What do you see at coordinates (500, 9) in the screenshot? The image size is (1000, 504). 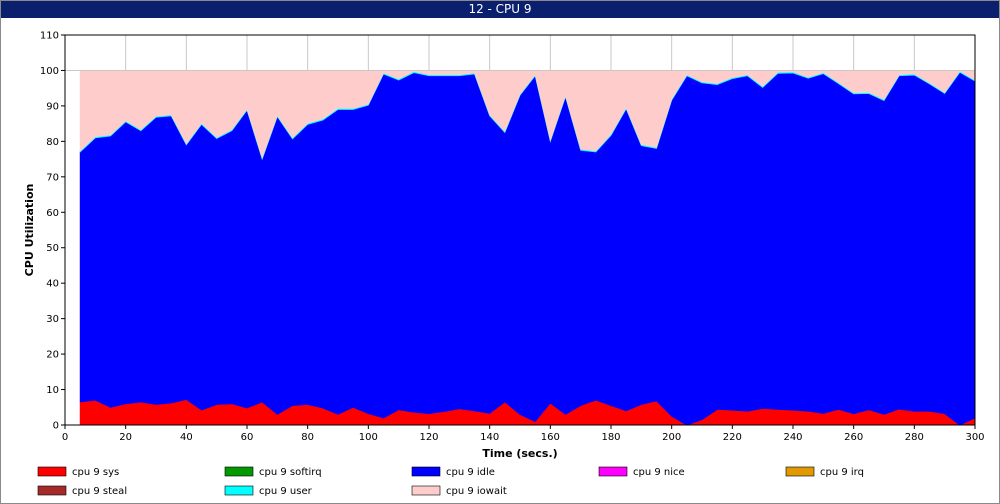 I see `chart-title: 12 - CPU 9` at bounding box center [500, 9].